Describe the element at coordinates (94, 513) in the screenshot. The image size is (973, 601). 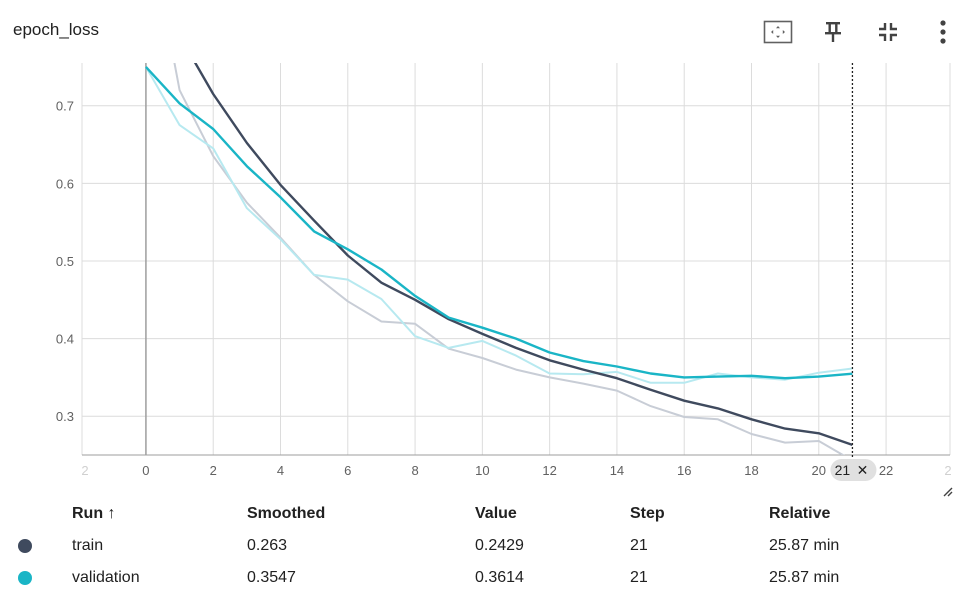
I see `run-column-header: Run ↑` at that location.